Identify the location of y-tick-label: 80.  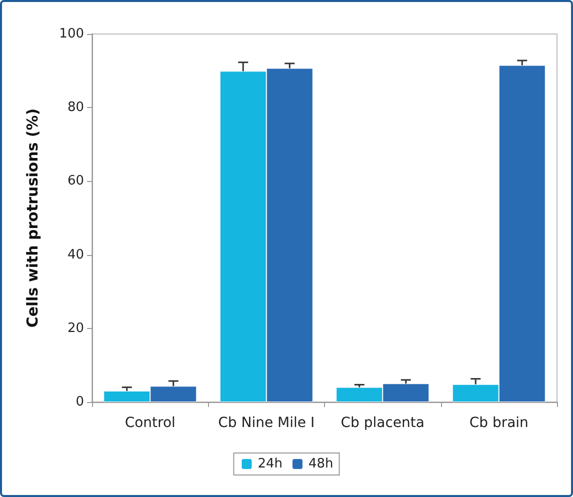
(75, 108).